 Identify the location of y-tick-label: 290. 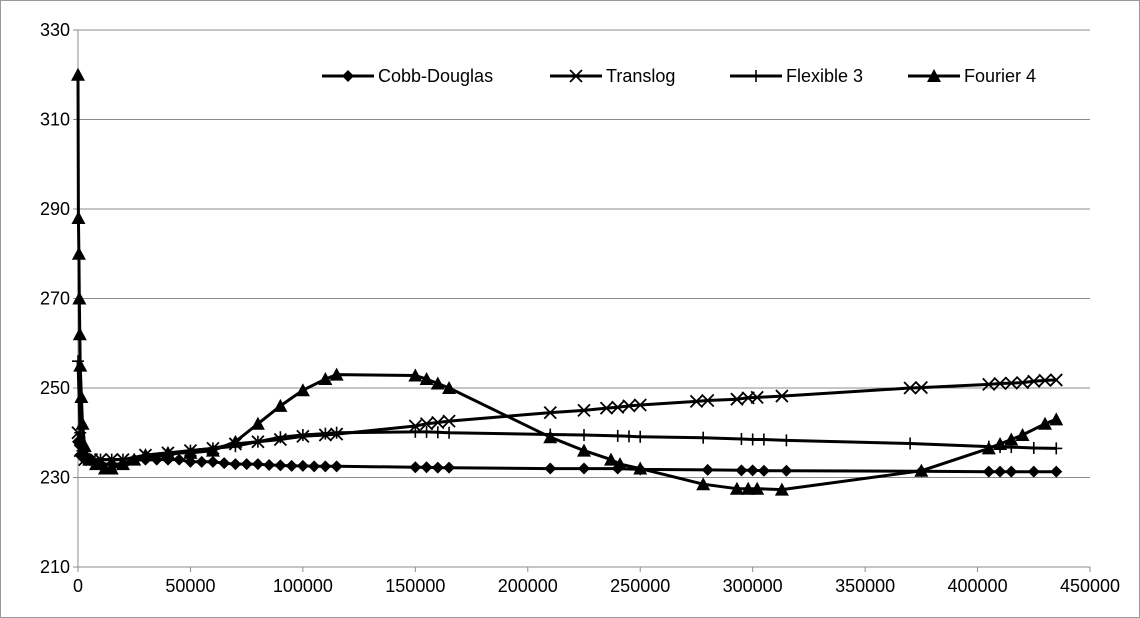
(55, 209).